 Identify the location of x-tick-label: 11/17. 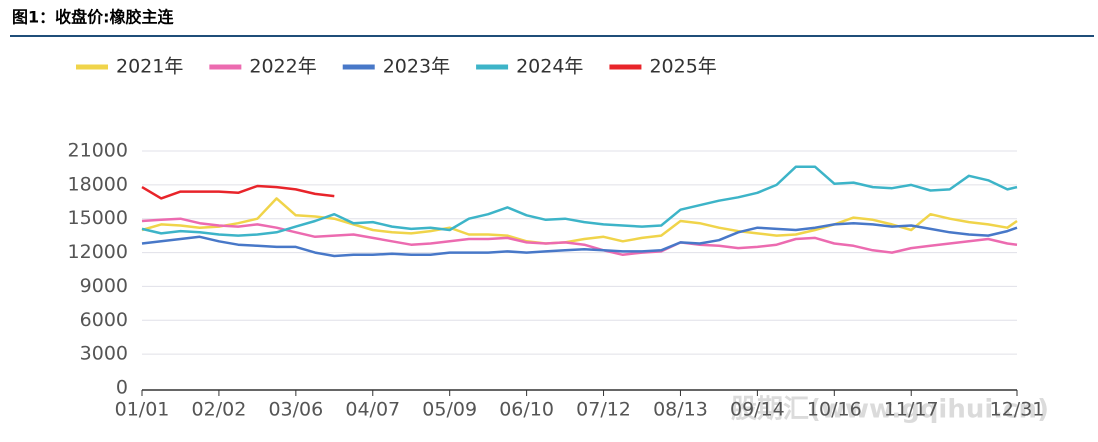
(911, 410).